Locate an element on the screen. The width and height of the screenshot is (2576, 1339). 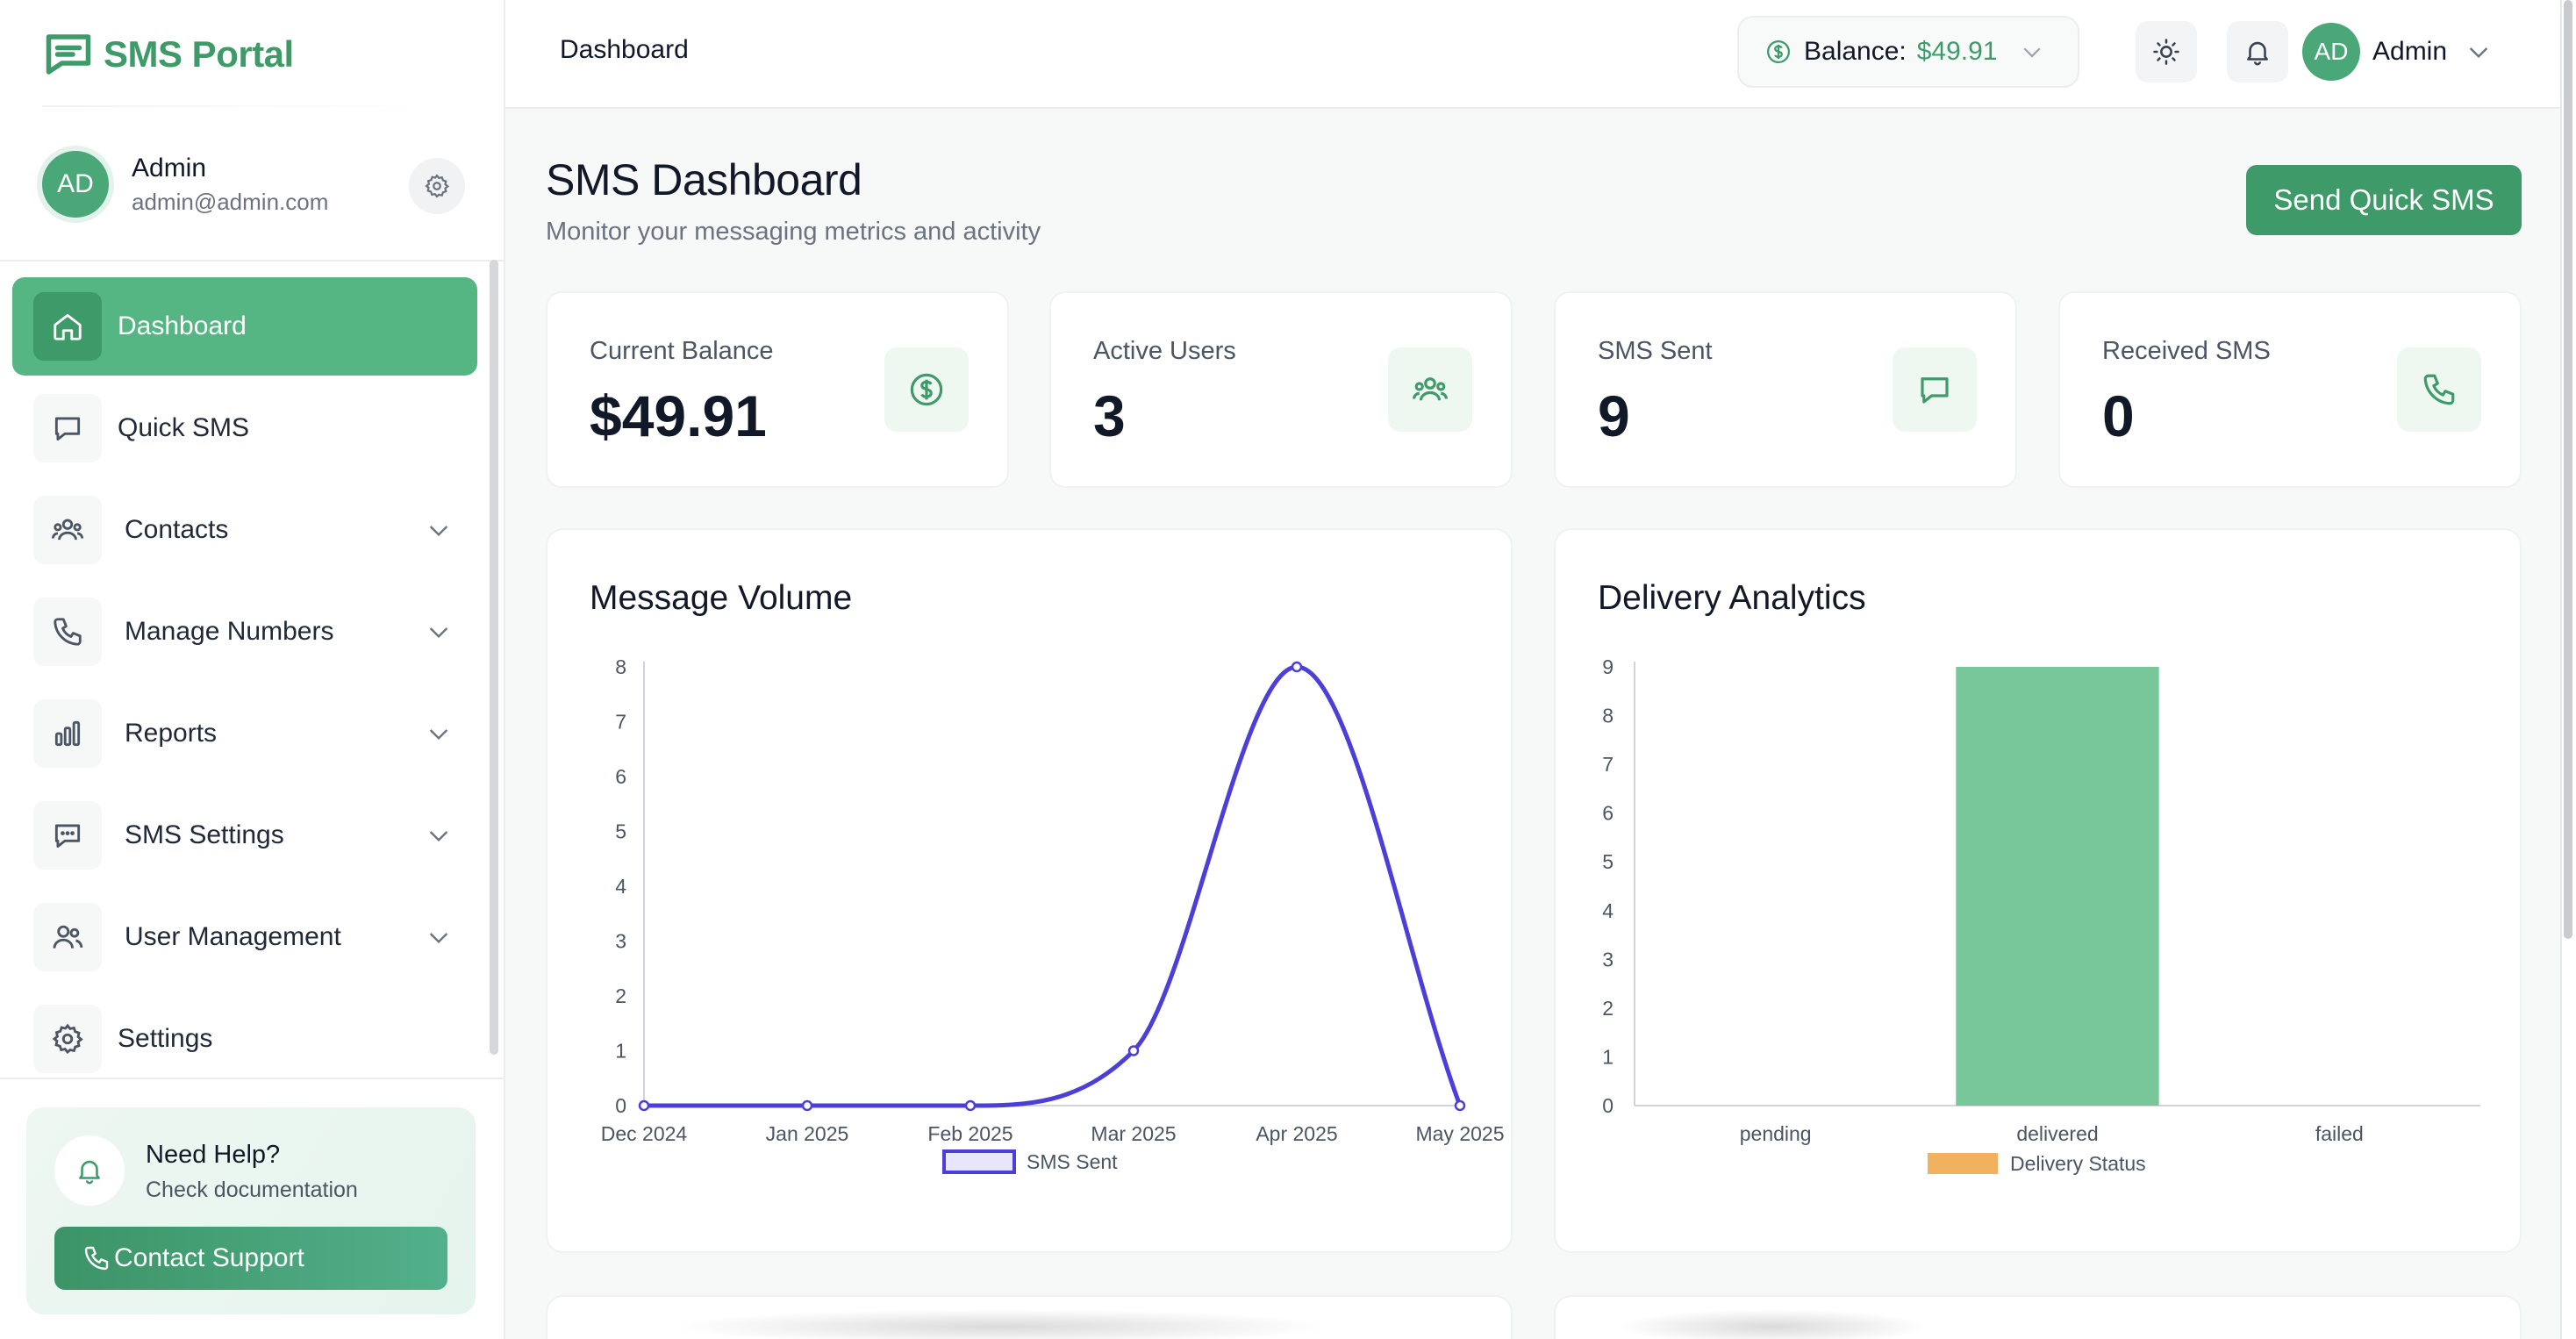
contact-support-button: Contact Support is located at coordinates (250, 1258).